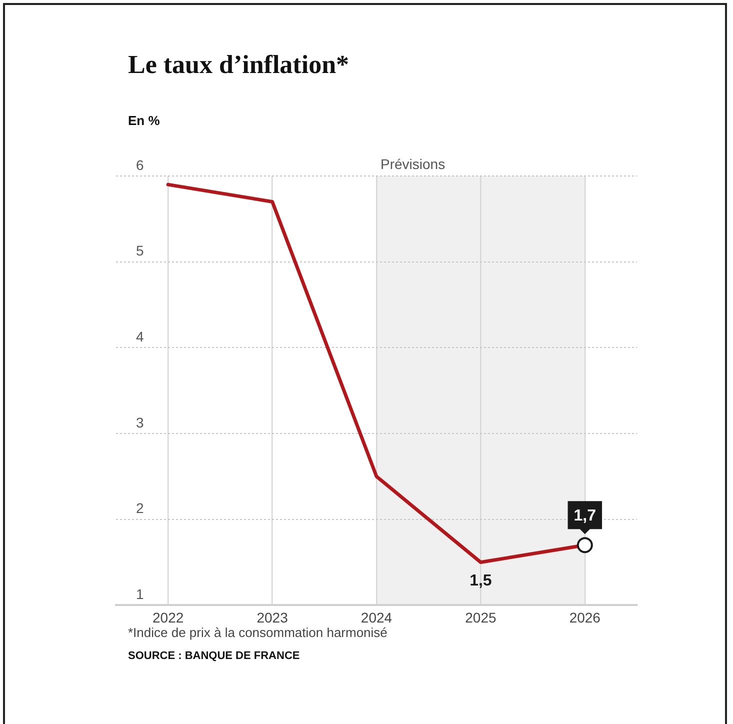 The width and height of the screenshot is (733, 724). Describe the element at coordinates (168, 617) in the screenshot. I see `x-tick-label: 2022` at that location.